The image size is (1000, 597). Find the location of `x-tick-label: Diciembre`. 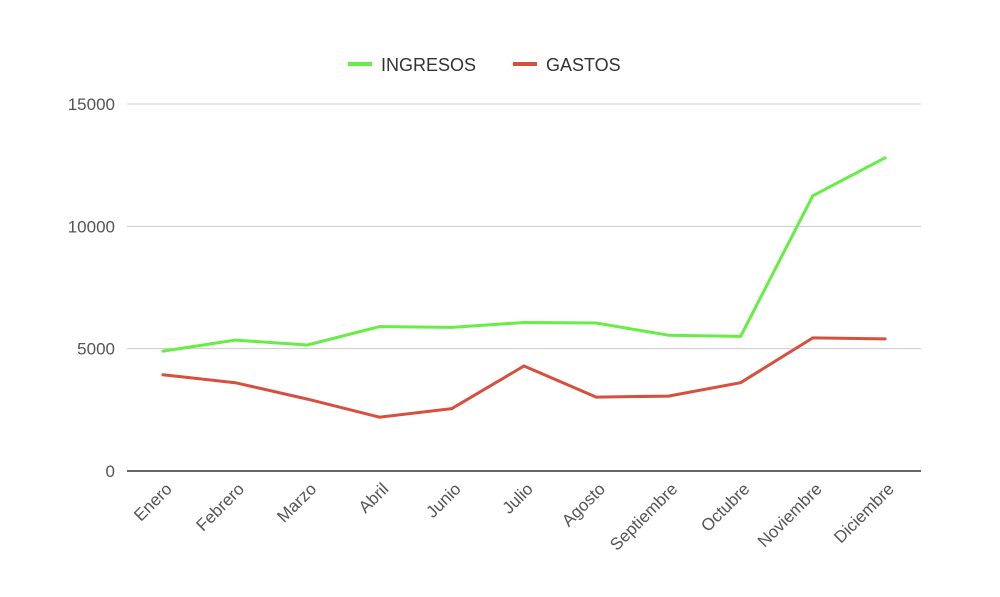

x-tick-label: Diciembre is located at coordinates (864, 513).